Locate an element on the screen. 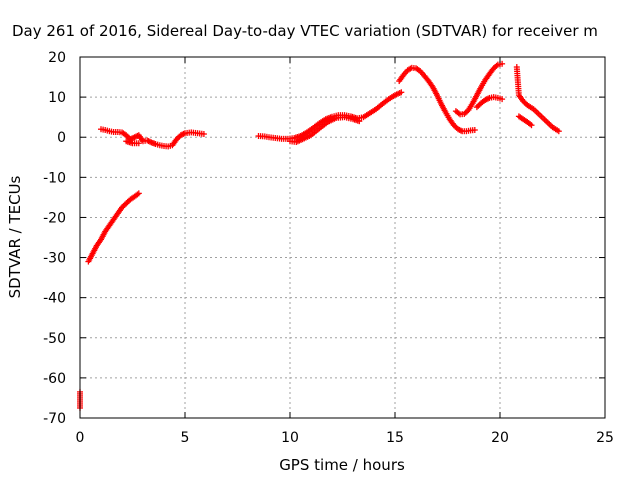 The image size is (640, 480). x-tick-label: 25 is located at coordinates (605, 438).